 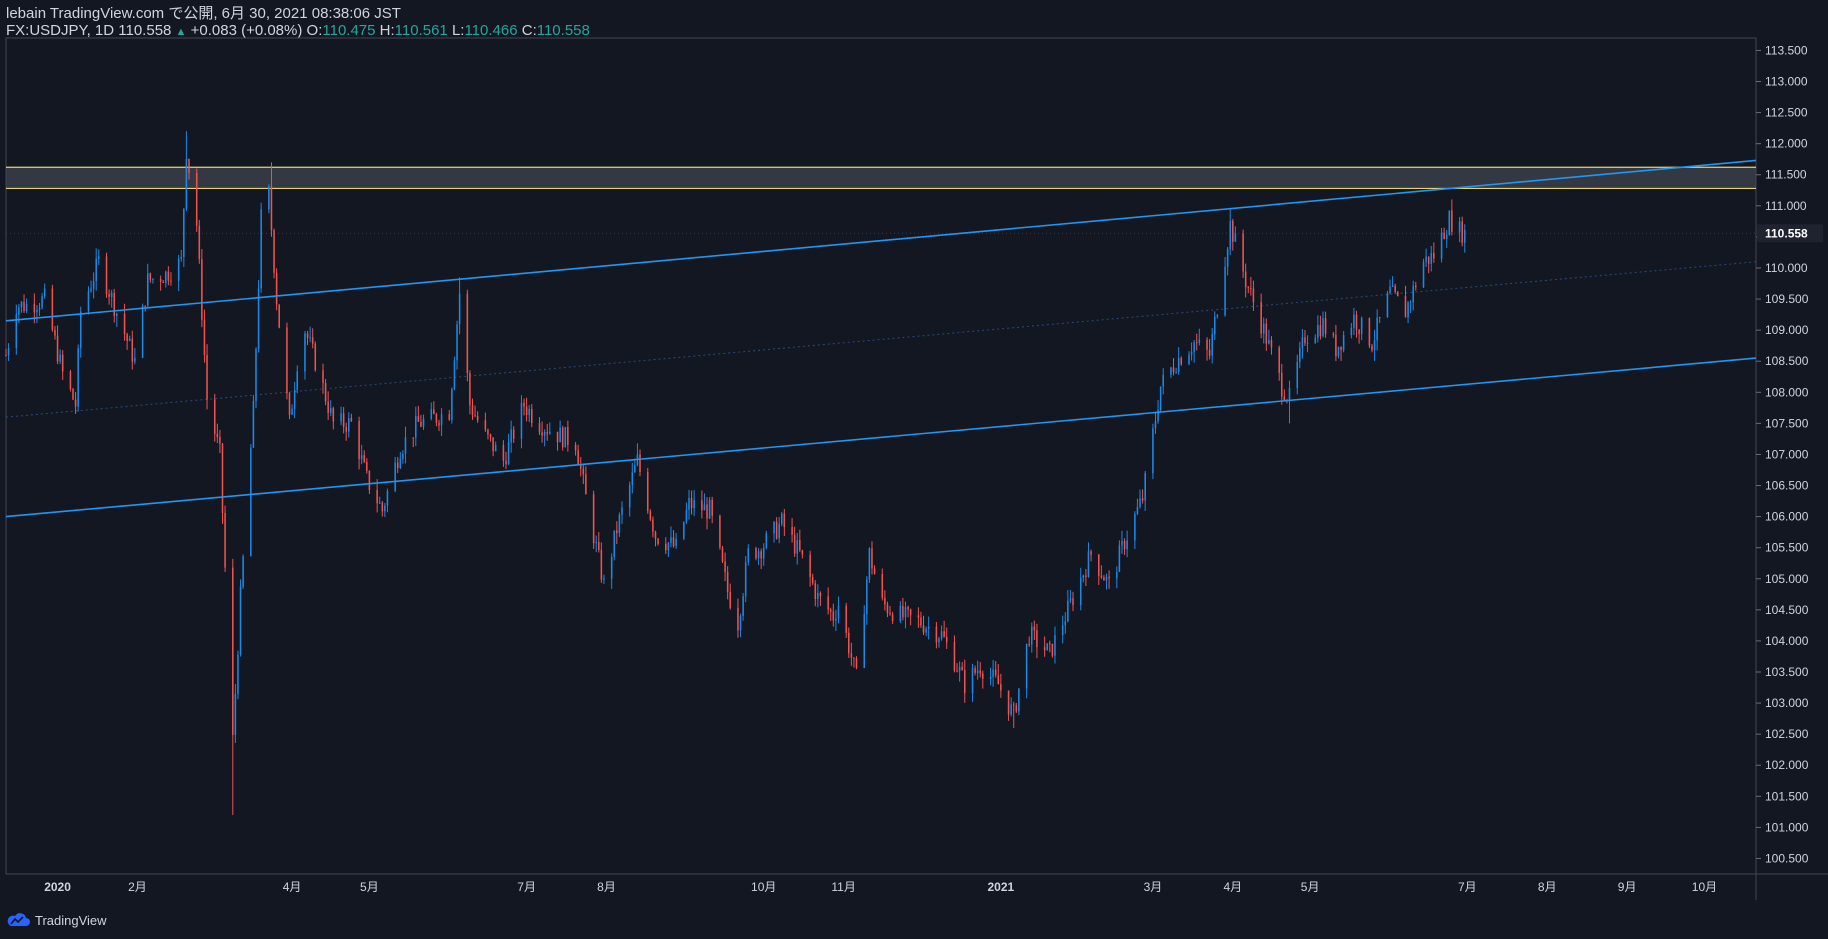 What do you see at coordinates (763, 887) in the screenshot?
I see `x-tick-label: 10月` at bounding box center [763, 887].